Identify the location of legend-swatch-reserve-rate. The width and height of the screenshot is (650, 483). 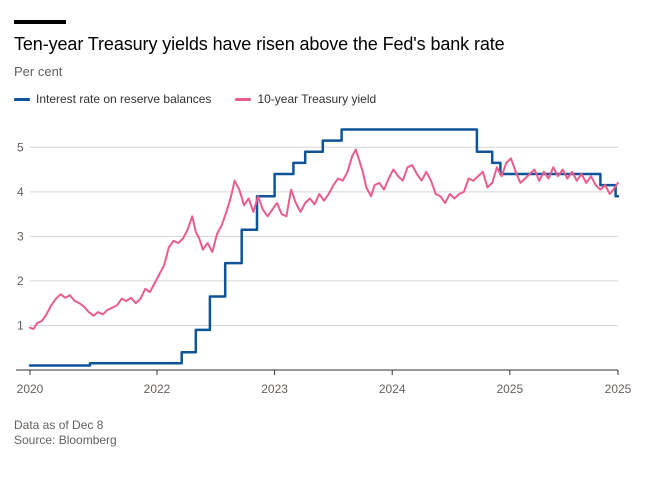
(22, 99).